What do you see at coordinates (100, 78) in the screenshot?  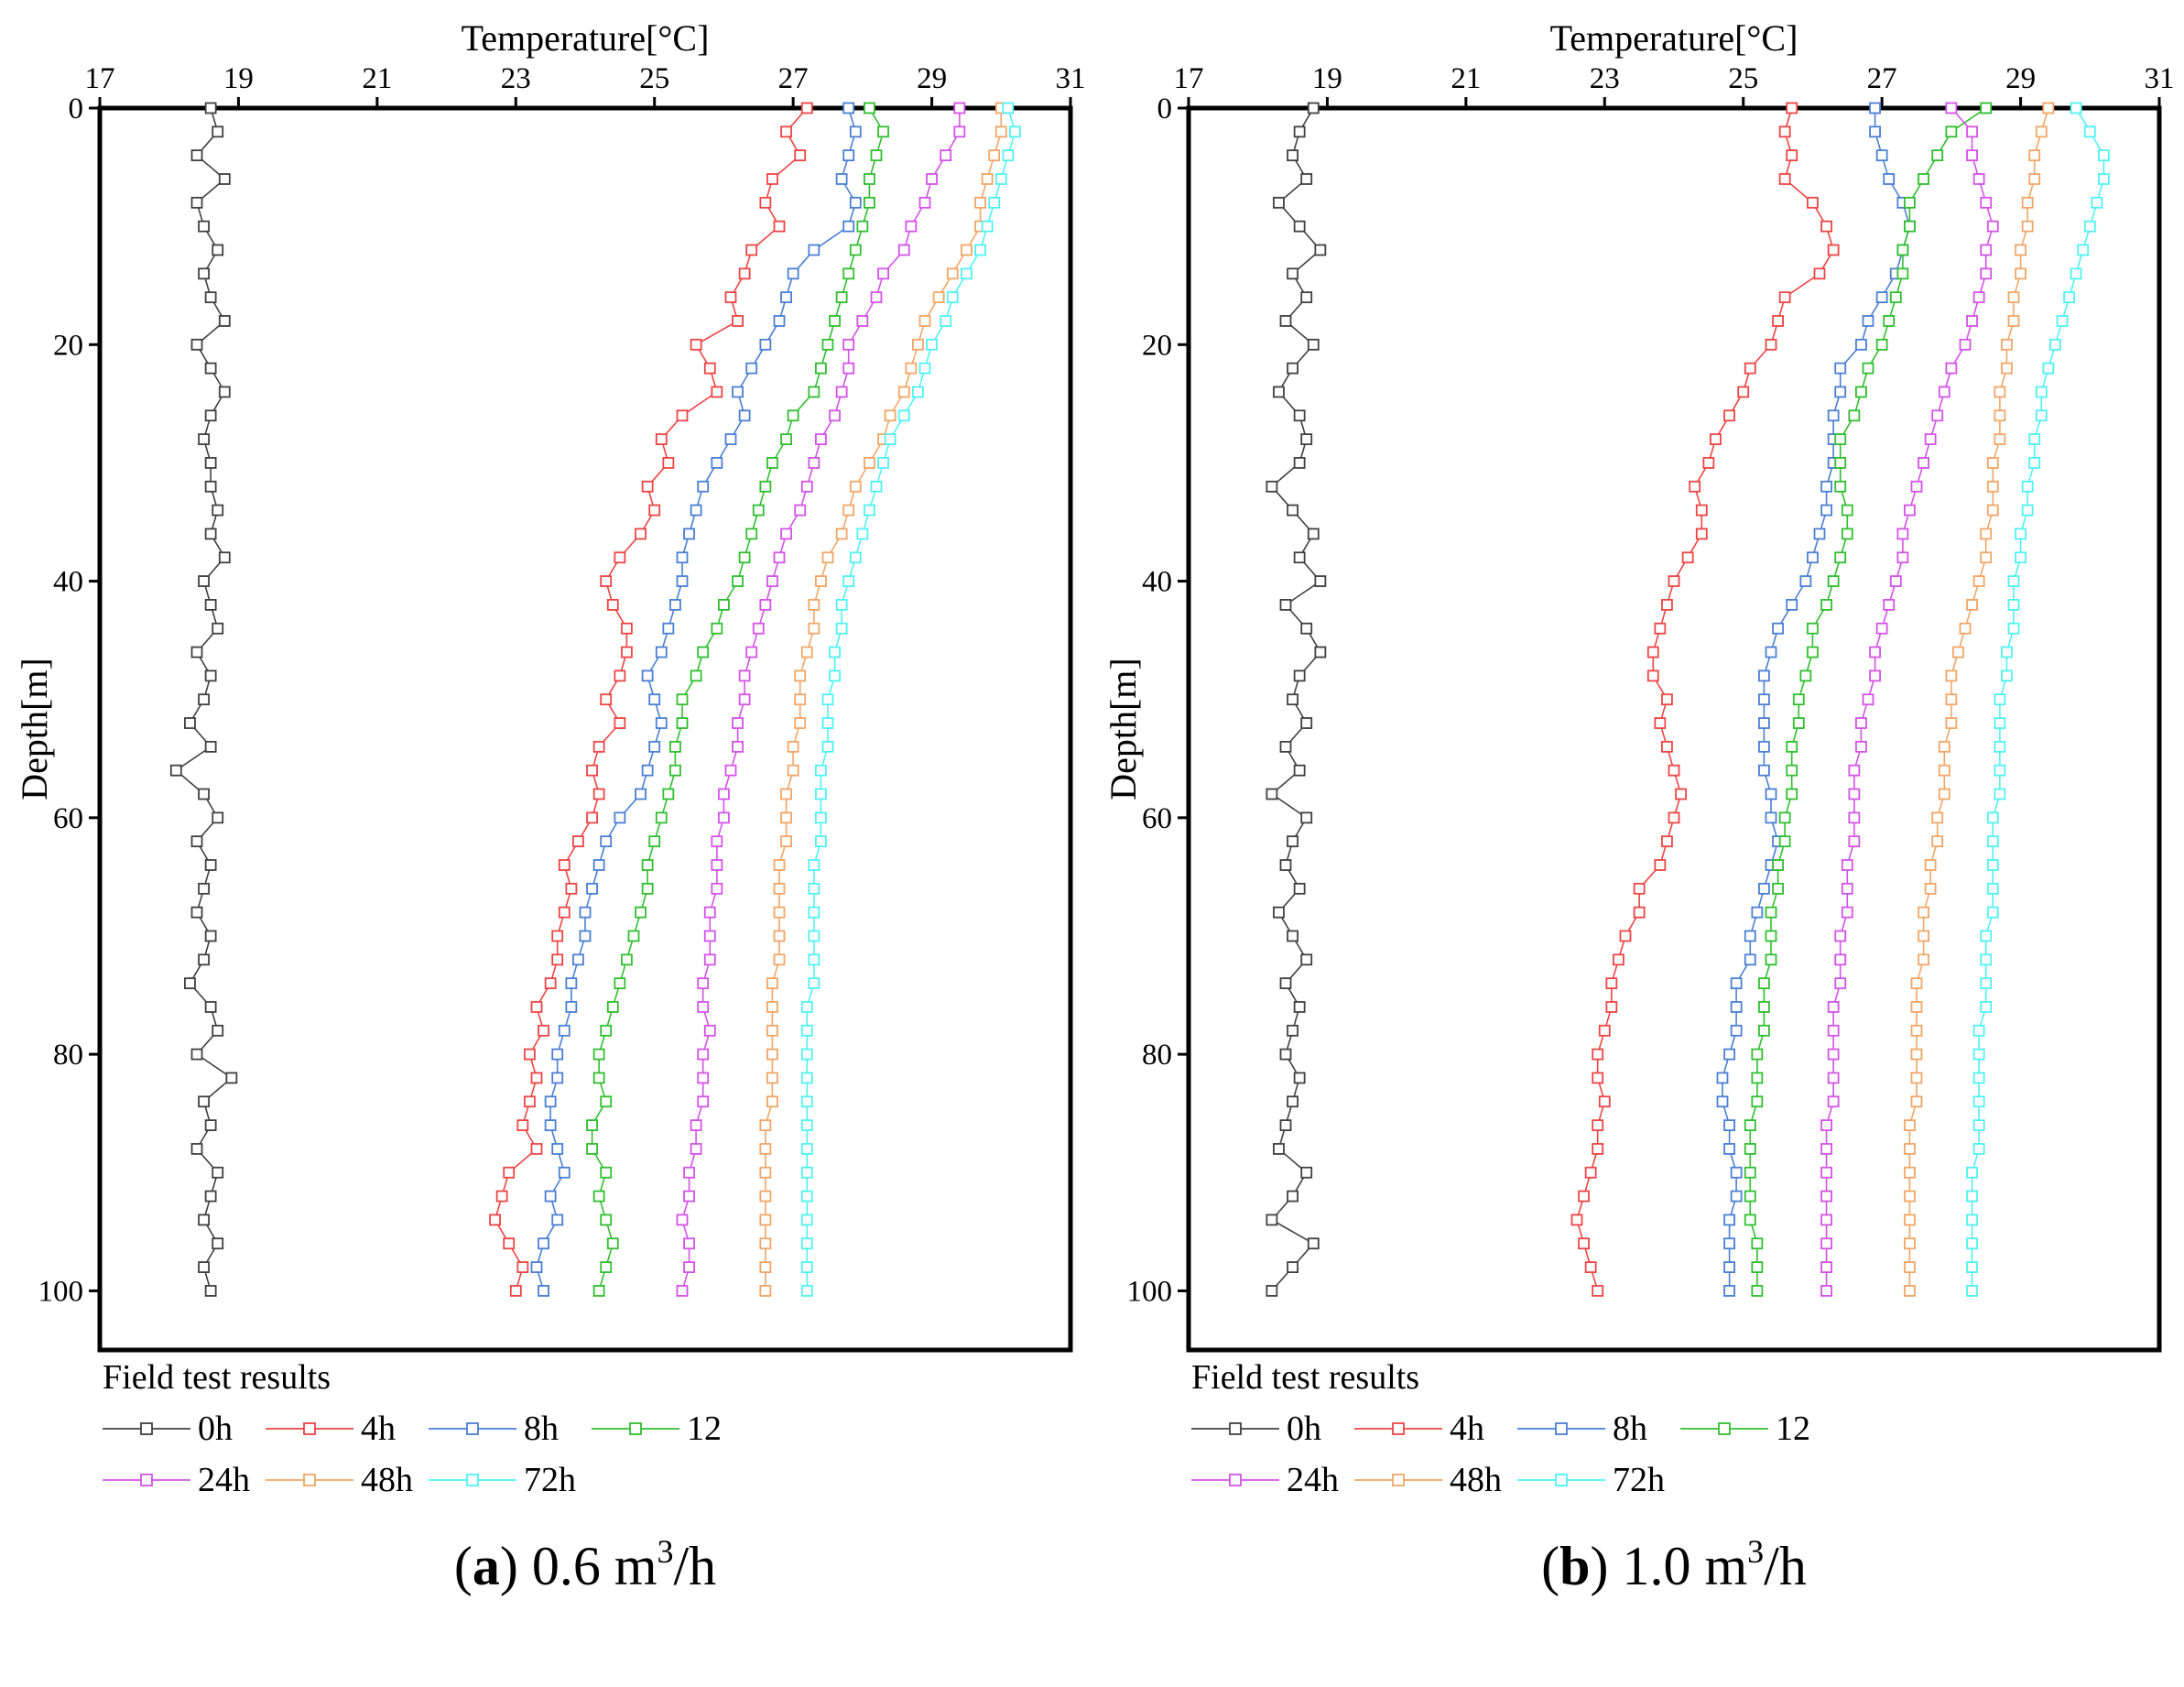 I see `x-tick-label: 17` at bounding box center [100, 78].